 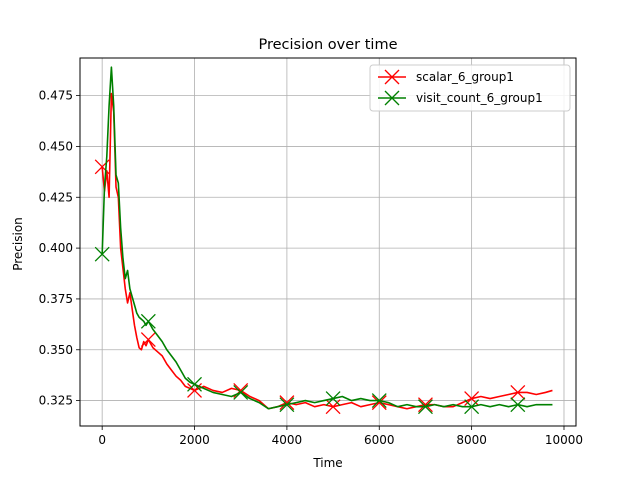 I want to click on y-tick-label: 0.375, so click(x=56, y=299).